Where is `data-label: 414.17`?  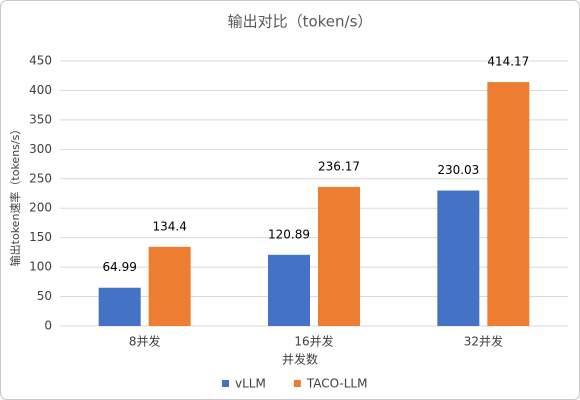
data-label: 414.17 is located at coordinates (508, 62).